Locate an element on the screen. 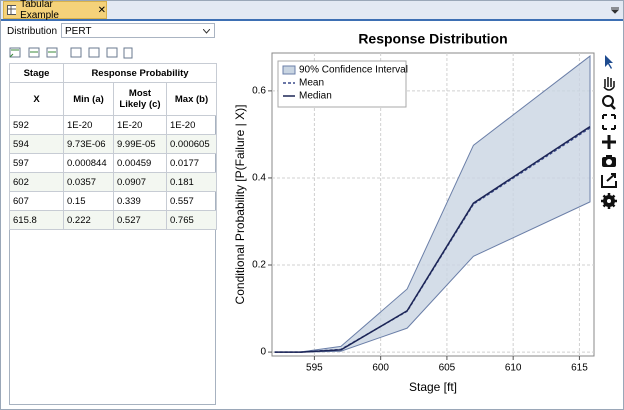 The width and height of the screenshot is (624, 410). x-tick-label: 600 is located at coordinates (380, 368).